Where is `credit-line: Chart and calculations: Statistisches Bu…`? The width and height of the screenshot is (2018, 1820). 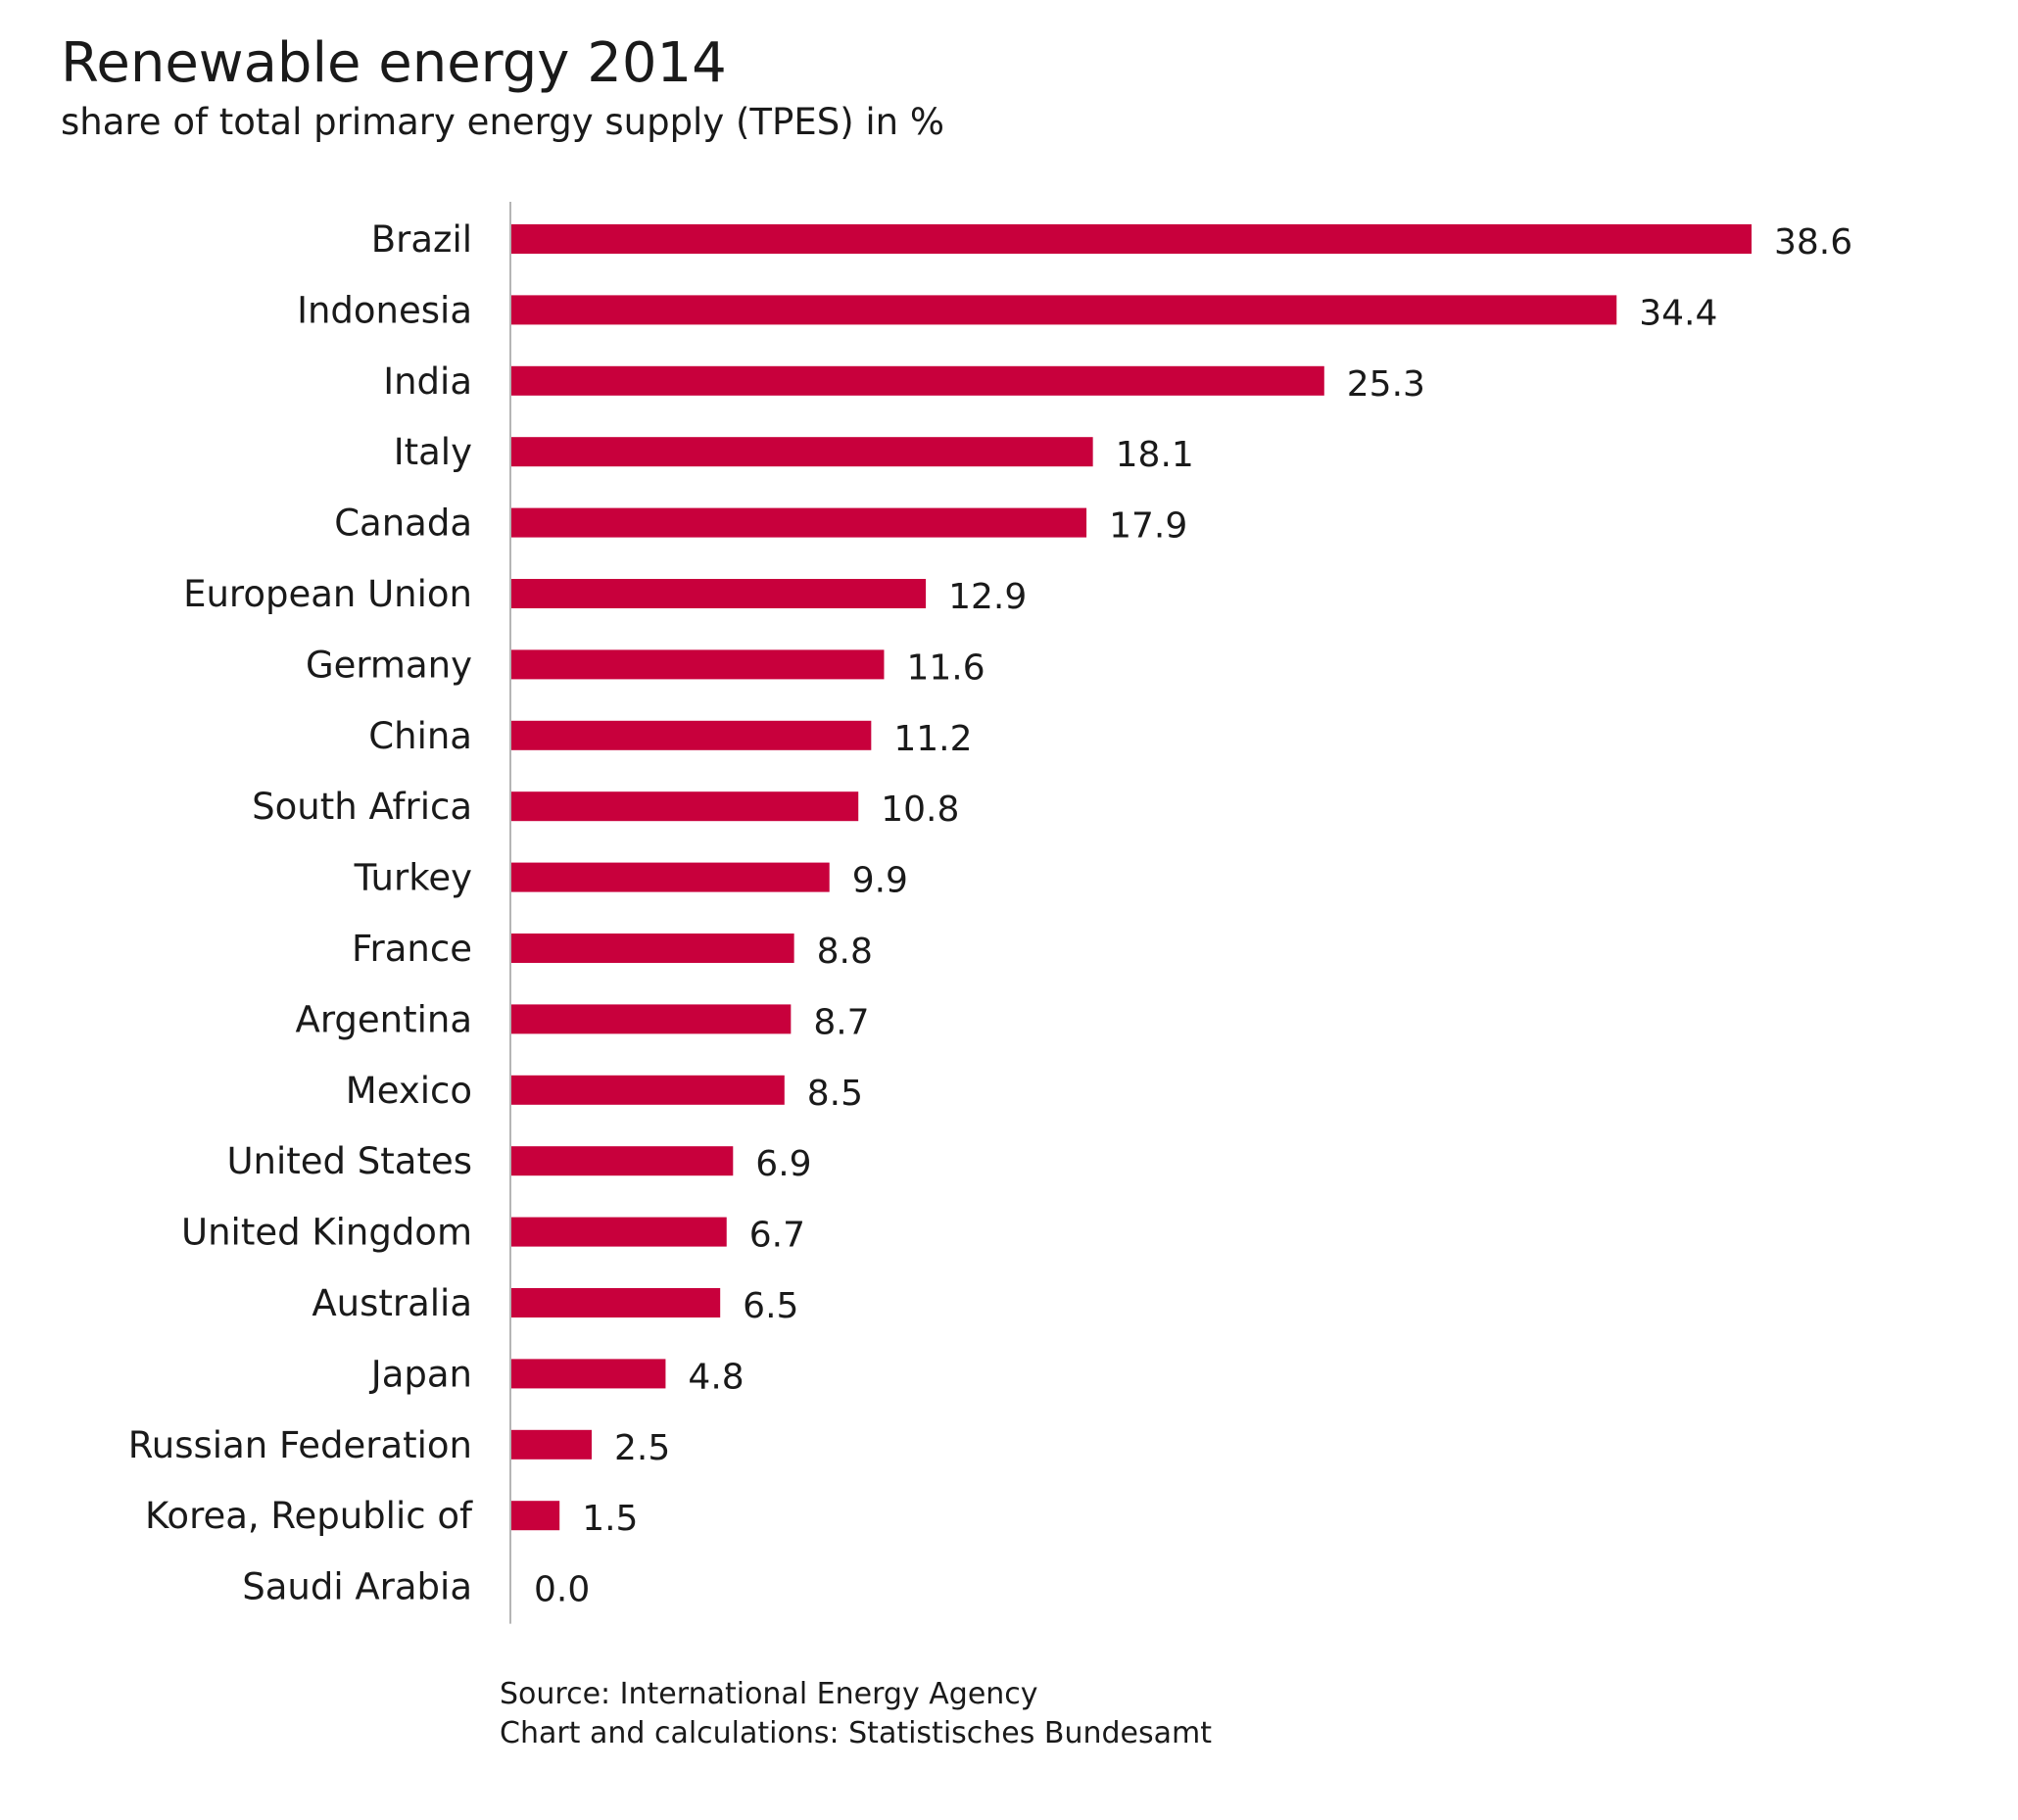 credit-line: Chart and calculations: Statistisches Bu… is located at coordinates (856, 1733).